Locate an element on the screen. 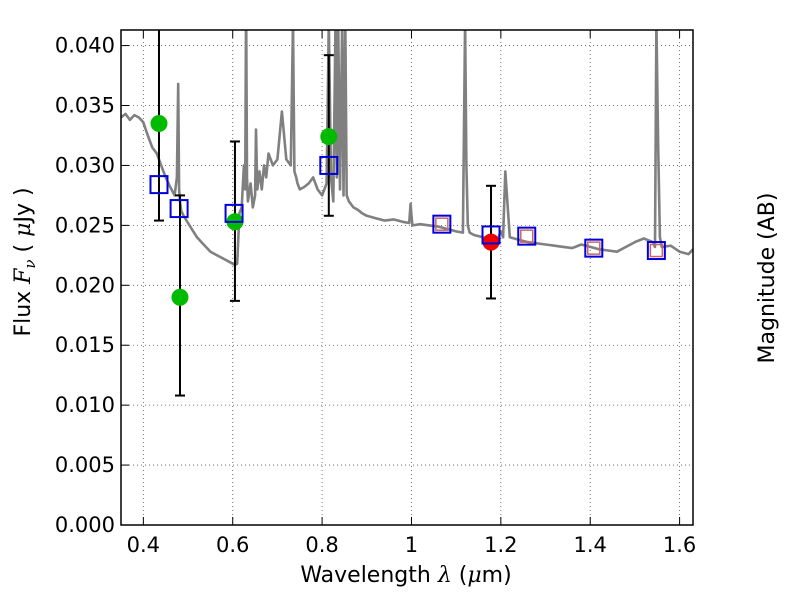 The height and width of the screenshot is (600, 800). x-tick-label: 1.6 is located at coordinates (679, 545).